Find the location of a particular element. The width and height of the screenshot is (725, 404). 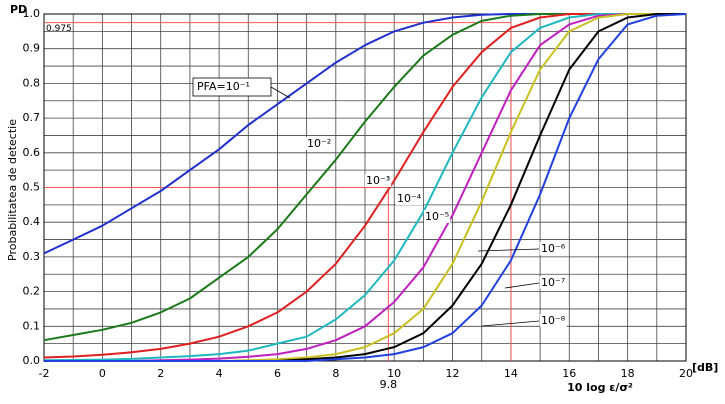

y-tick-label: 0.4 is located at coordinates (32, 221).